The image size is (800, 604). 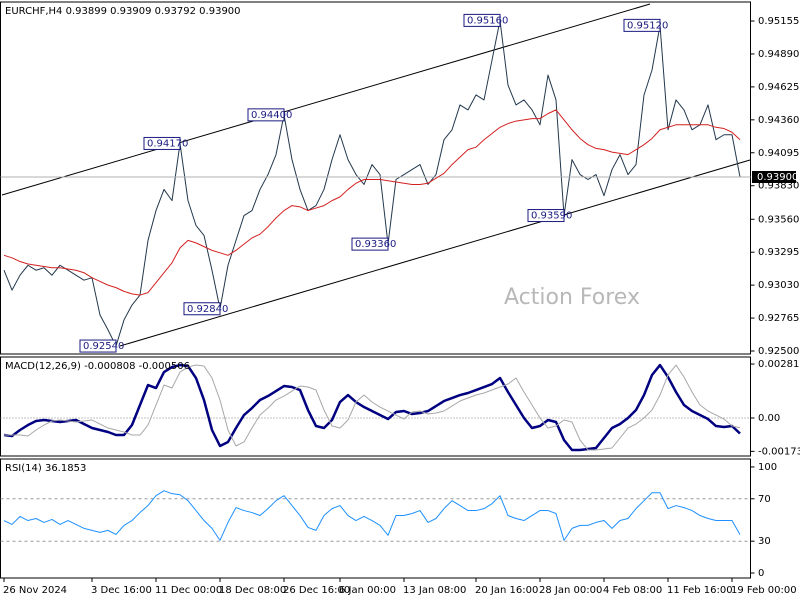 I want to click on price-label: 0.93590, so click(x=551, y=216).